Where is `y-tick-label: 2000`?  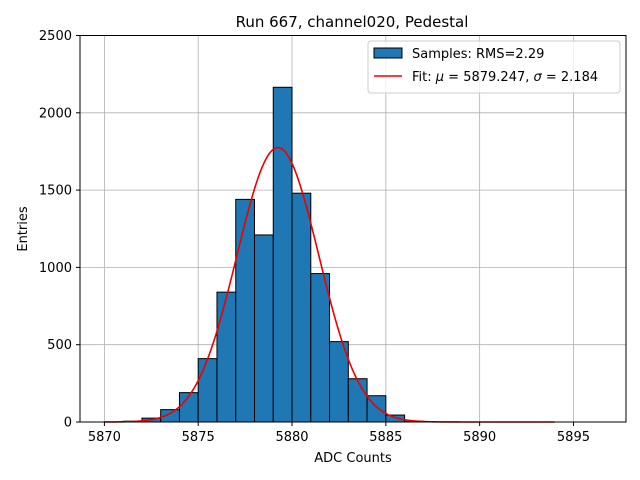
y-tick-label: 2000 is located at coordinates (55, 113).